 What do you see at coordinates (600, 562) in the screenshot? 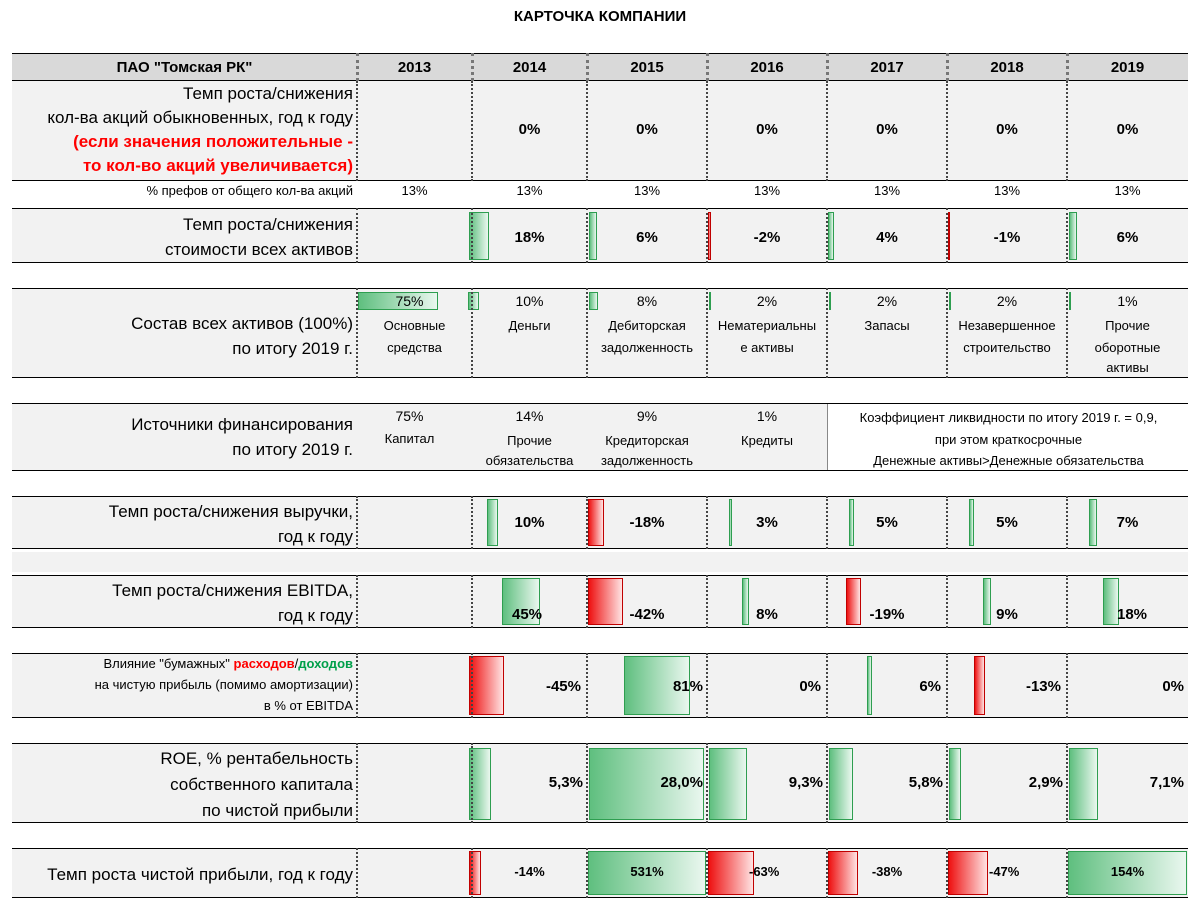
I see `spacer-band` at bounding box center [600, 562].